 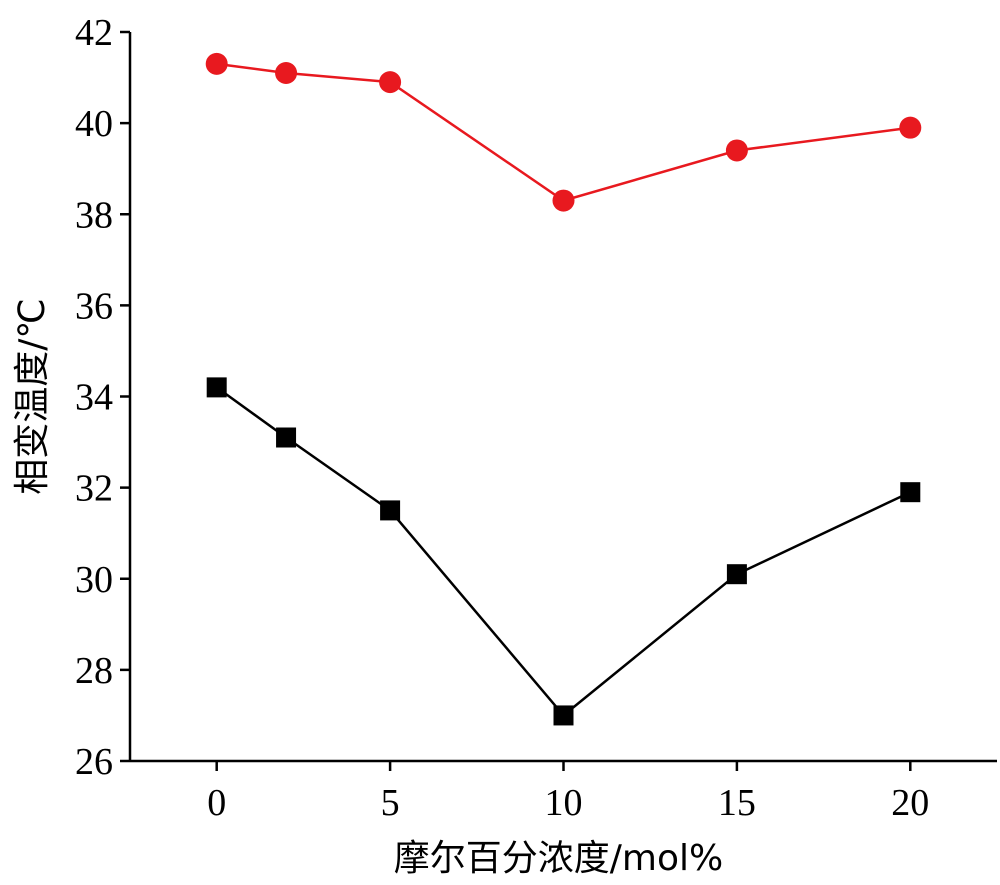 I want to click on y-tick-label: 42, so click(x=94, y=33).